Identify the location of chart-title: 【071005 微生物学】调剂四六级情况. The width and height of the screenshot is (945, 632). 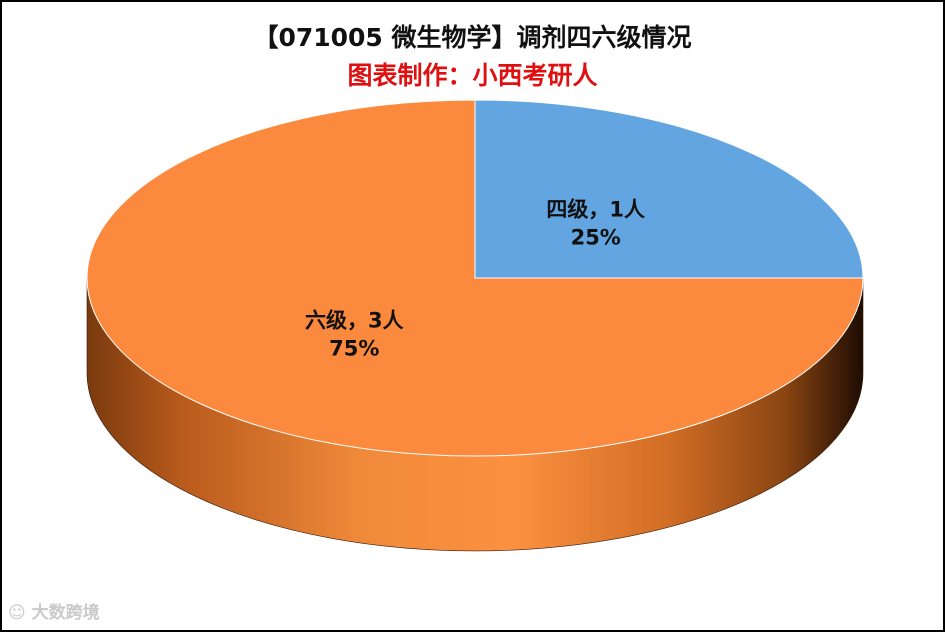
(472, 37).